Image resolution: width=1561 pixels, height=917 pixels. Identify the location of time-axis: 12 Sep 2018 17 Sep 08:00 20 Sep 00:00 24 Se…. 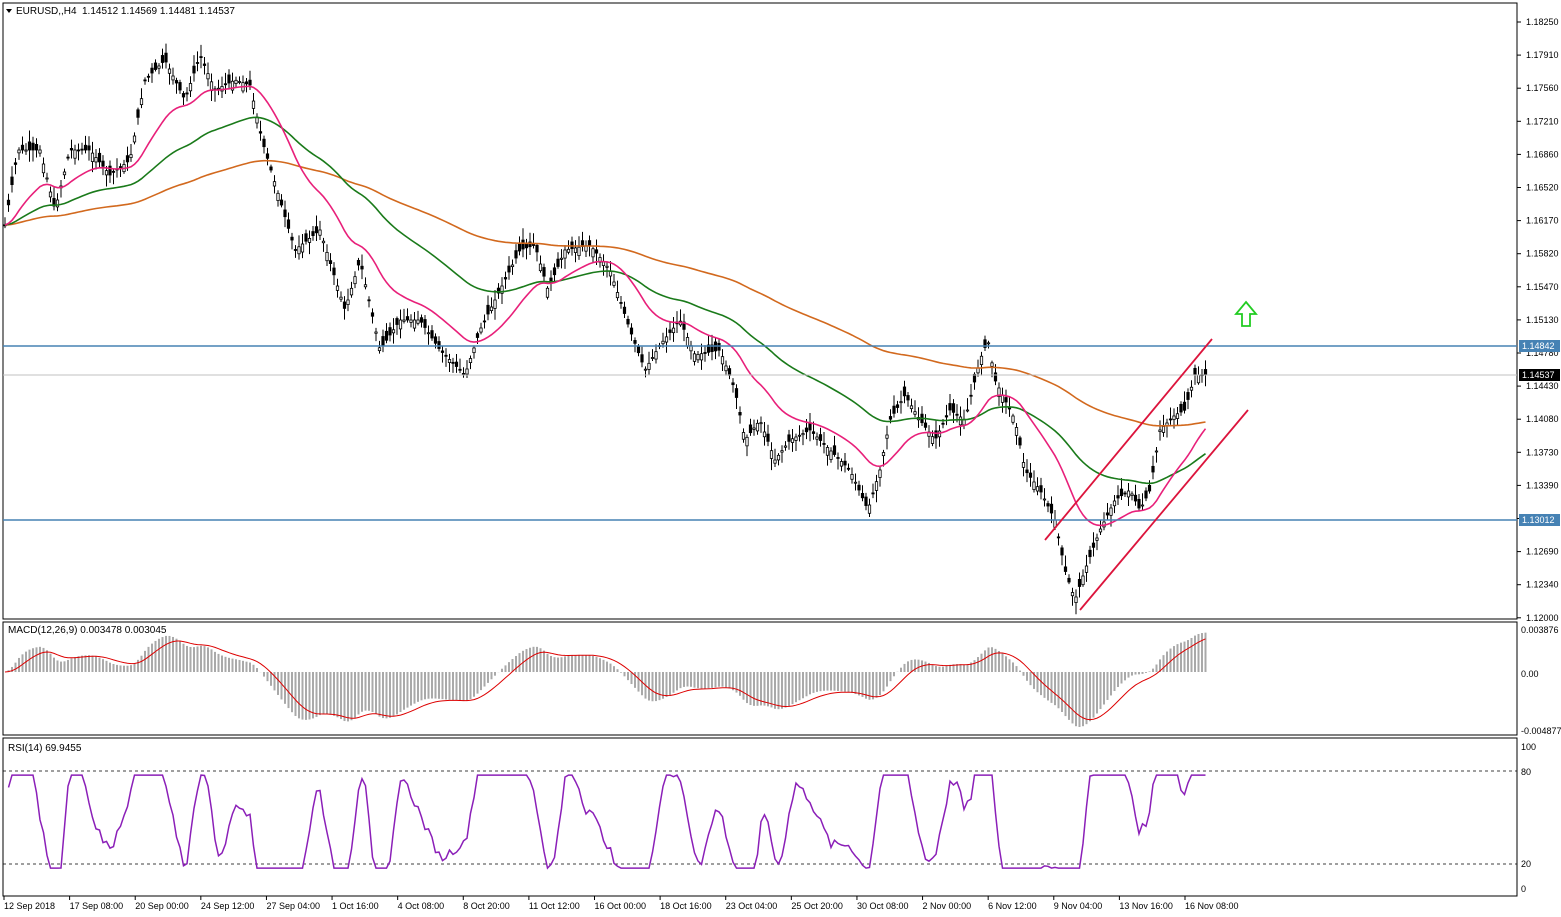
(621, 903).